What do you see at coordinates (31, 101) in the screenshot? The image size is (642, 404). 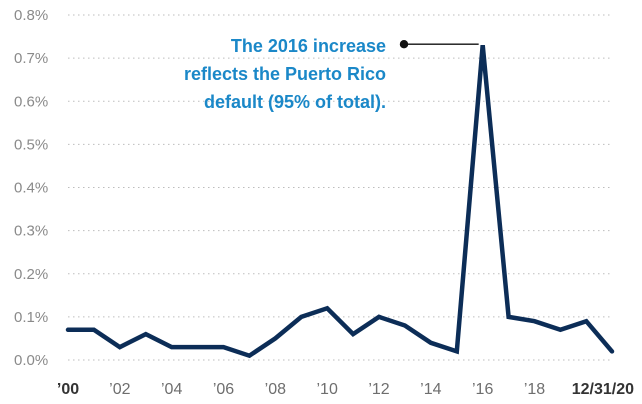 I see `y-tick-label: 0.6%` at bounding box center [31, 101].